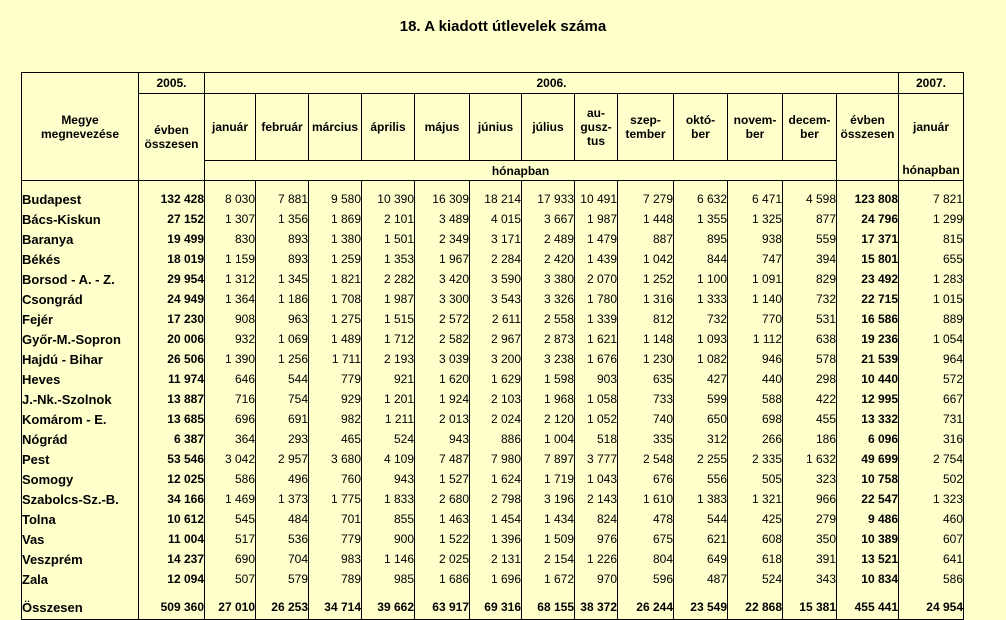 Image resolution: width=1006 pixels, height=620 pixels. Describe the element at coordinates (388, 219) in the screenshot. I see `month-value: 2 101` at that location.